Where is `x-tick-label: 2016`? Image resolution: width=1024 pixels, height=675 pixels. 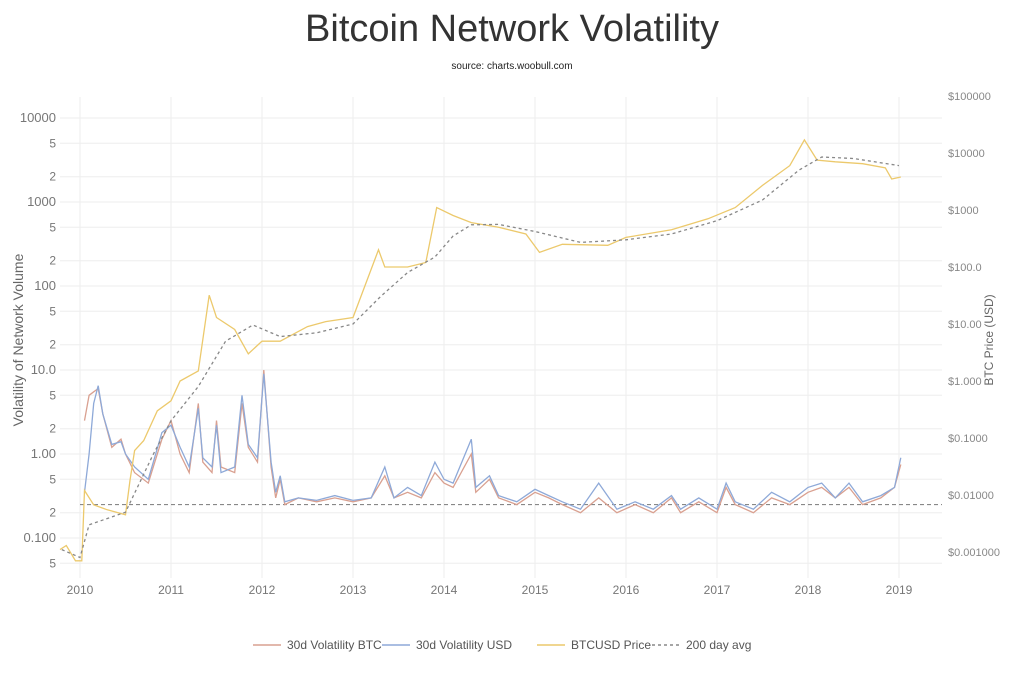 x-tick-label: 2016 is located at coordinates (626, 590).